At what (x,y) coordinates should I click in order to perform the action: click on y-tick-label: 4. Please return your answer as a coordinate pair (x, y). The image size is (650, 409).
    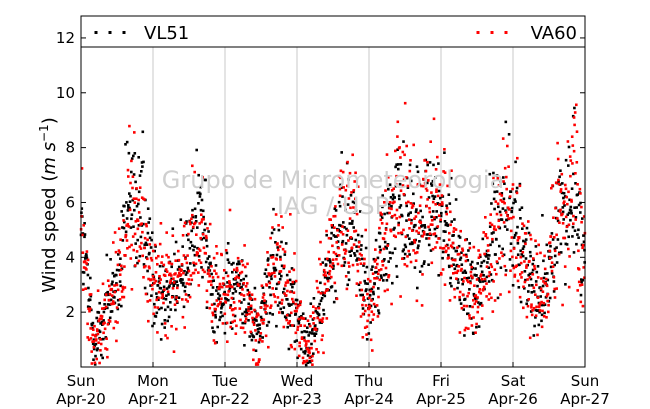
    Looking at the image, I should click on (70, 257).